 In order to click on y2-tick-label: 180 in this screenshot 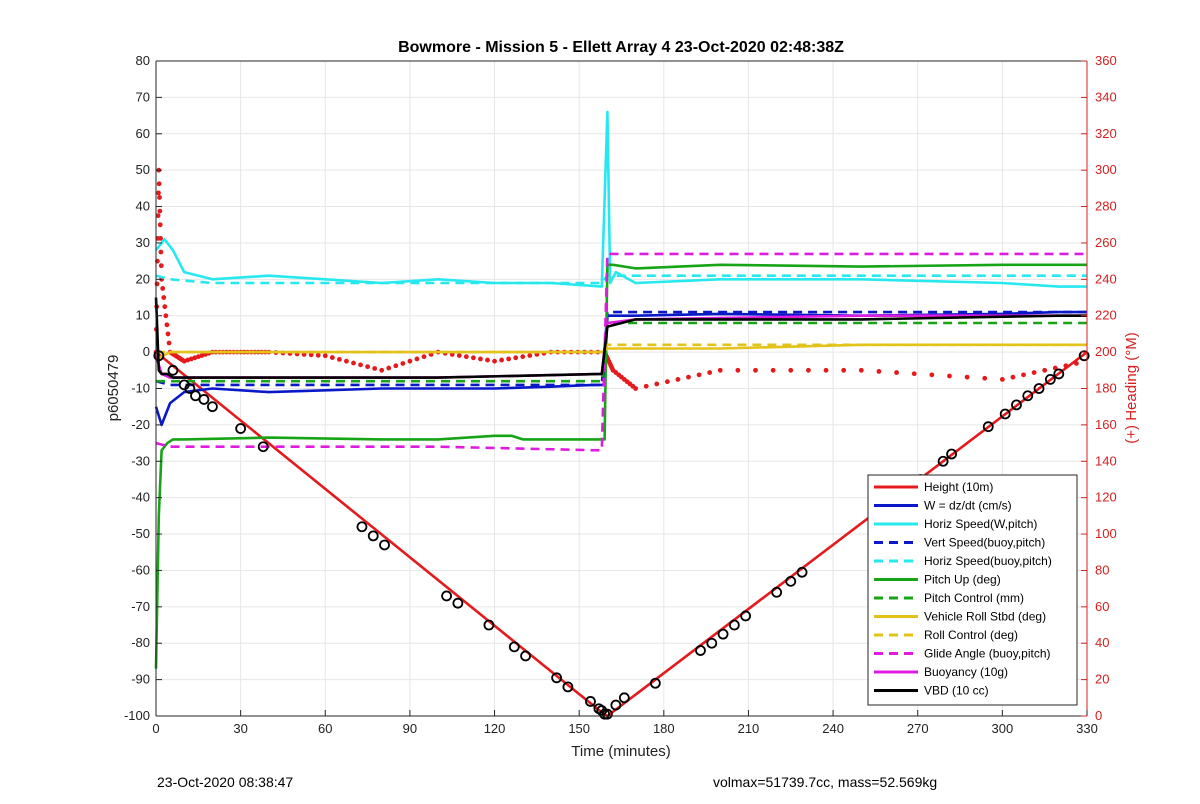, I will do `click(1106, 388)`.